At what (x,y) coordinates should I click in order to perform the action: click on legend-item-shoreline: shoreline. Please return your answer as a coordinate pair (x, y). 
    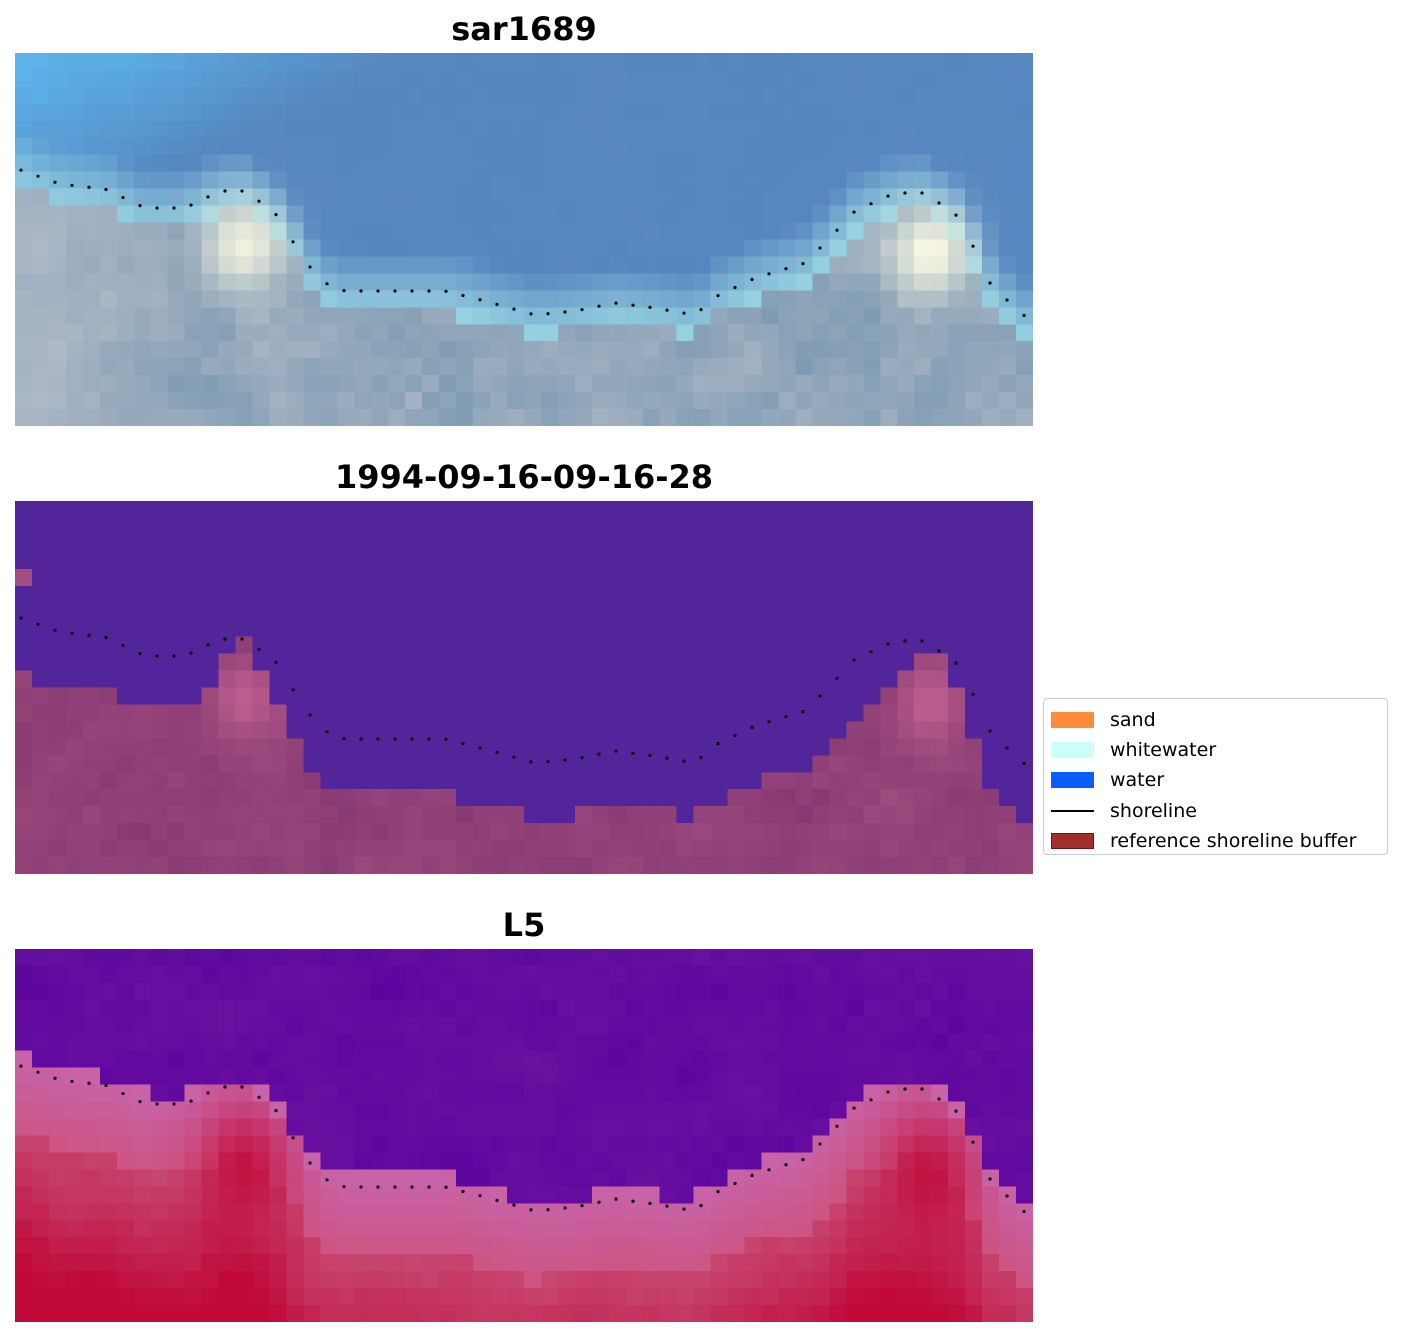
    Looking at the image, I should click on (1215, 811).